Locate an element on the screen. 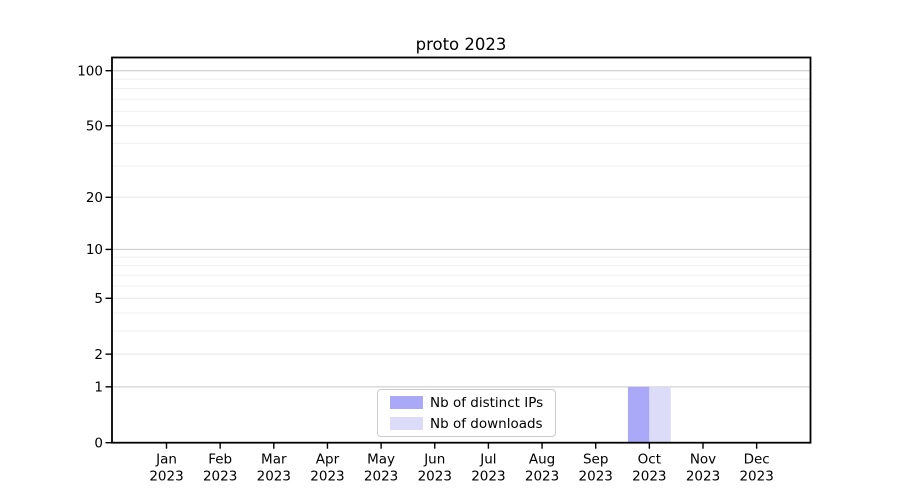 This screenshot has height=500, width=900. y-tick-label: 50 is located at coordinates (94, 126).